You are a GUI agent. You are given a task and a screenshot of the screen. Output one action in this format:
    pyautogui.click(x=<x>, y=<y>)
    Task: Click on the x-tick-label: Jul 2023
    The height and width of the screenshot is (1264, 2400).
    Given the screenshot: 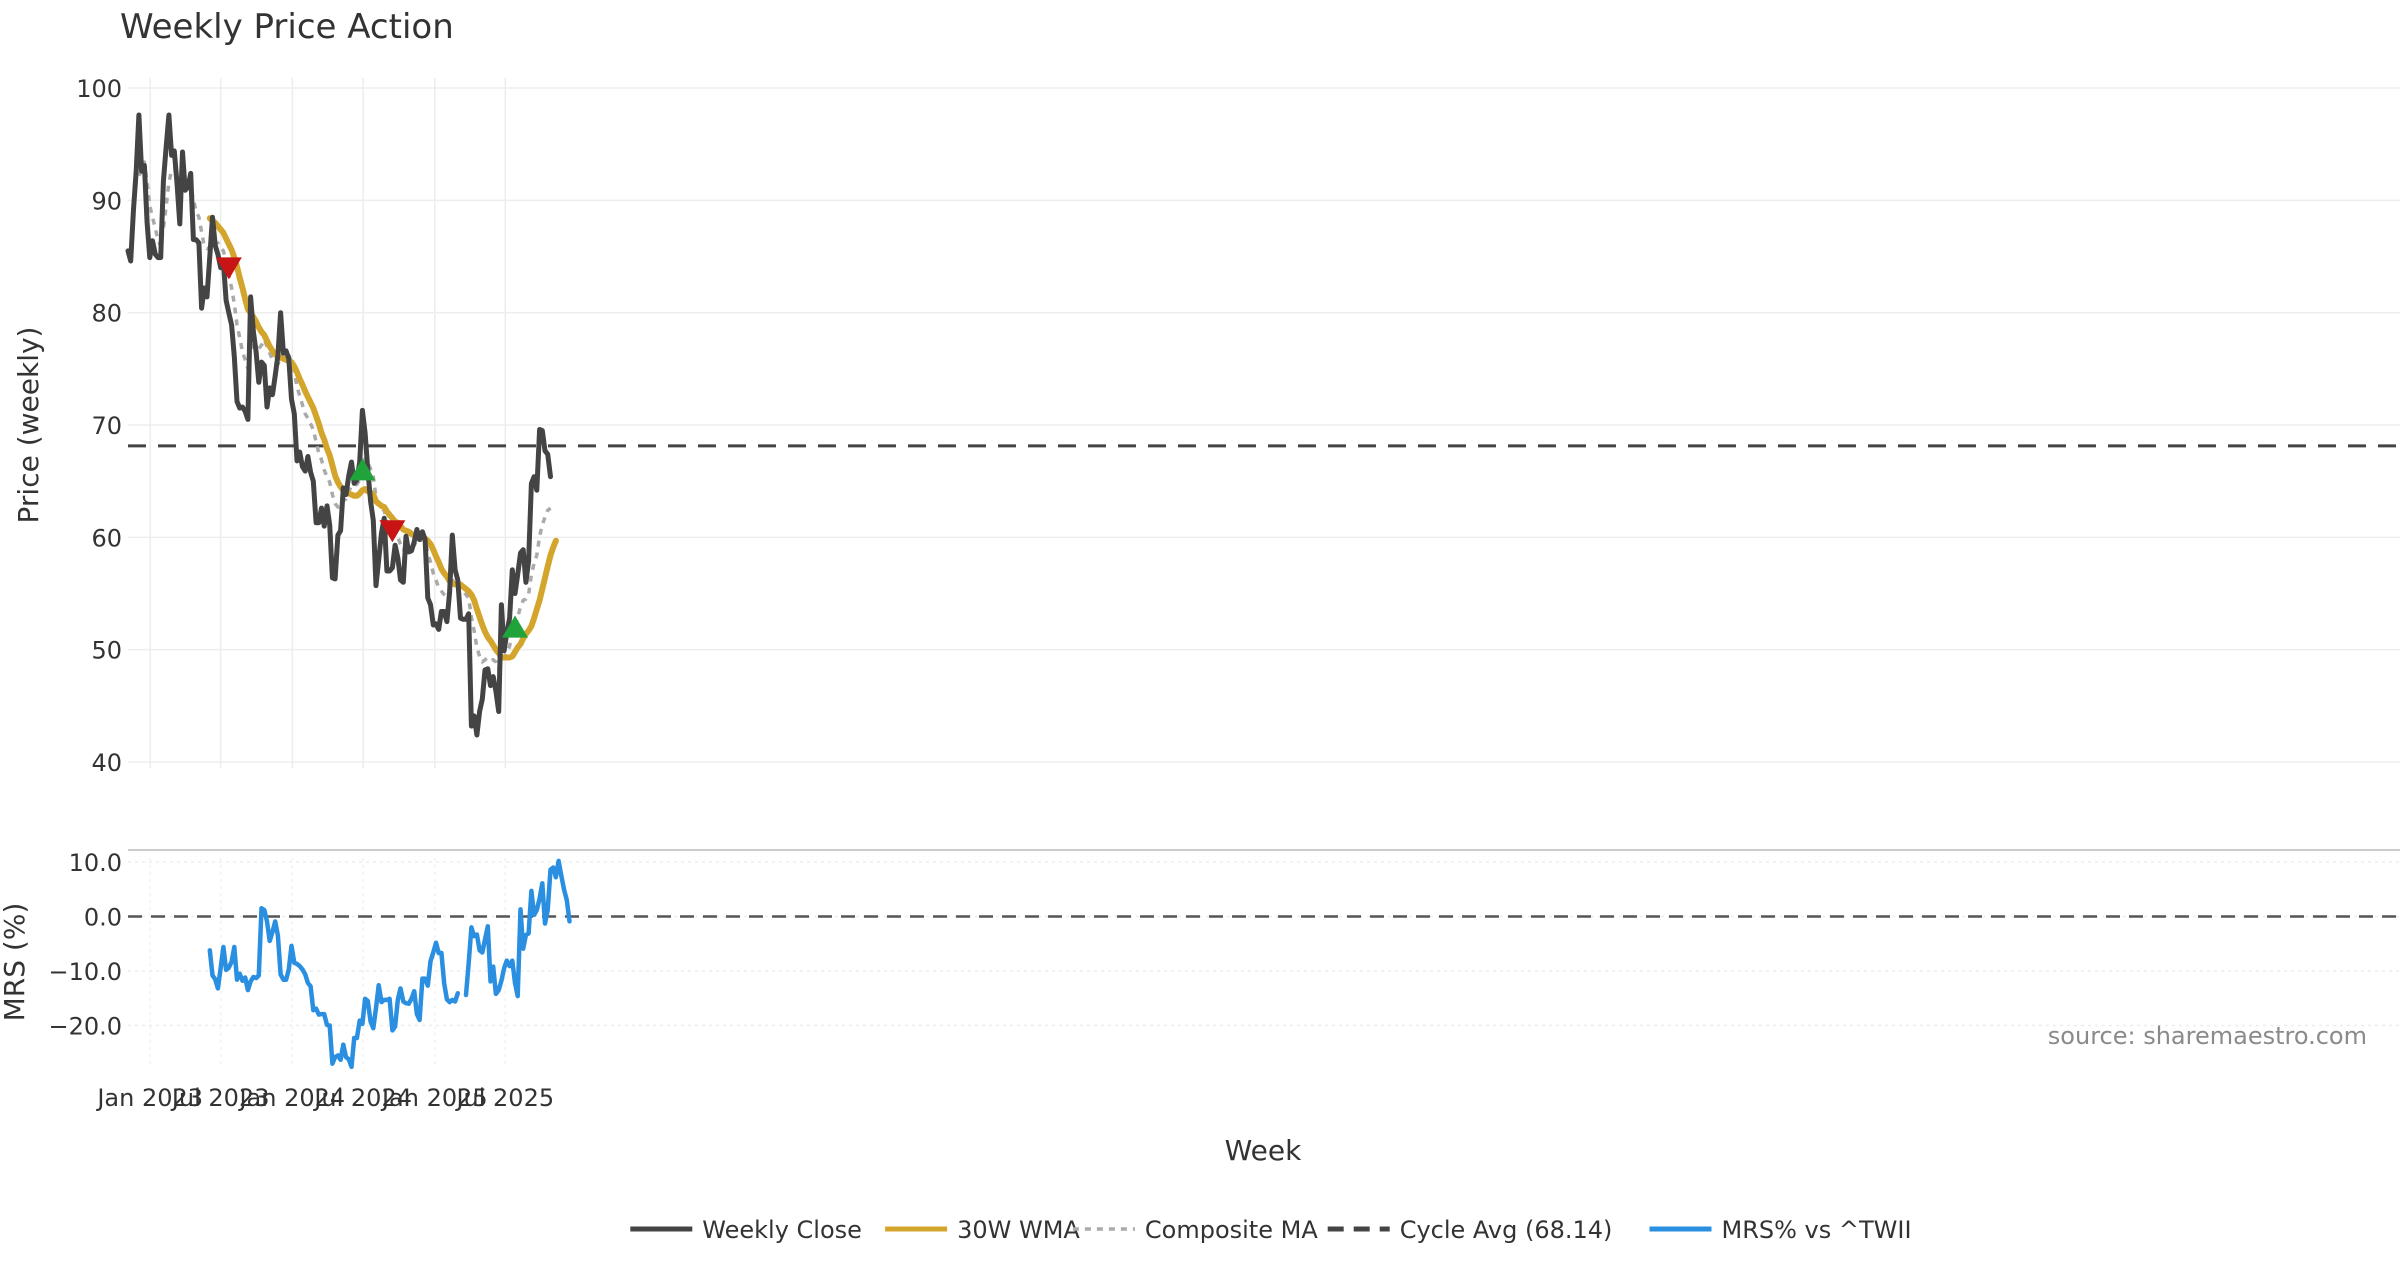 What is the action you would take?
    pyautogui.click(x=220, y=1098)
    